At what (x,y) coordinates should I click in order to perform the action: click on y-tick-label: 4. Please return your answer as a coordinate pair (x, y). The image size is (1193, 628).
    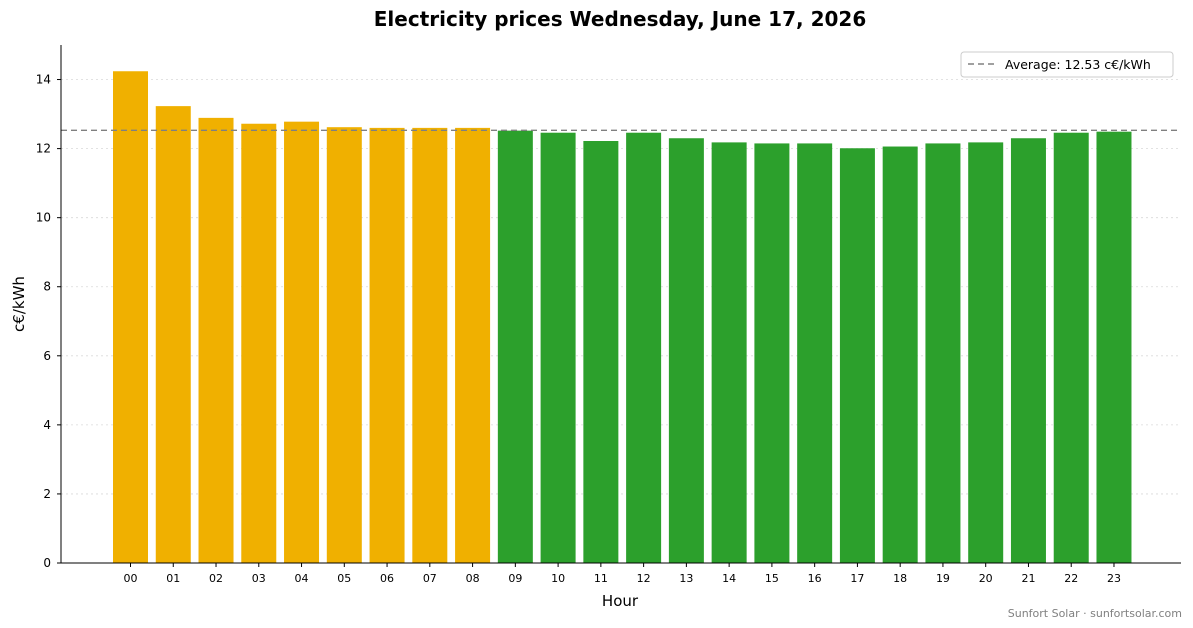
    Looking at the image, I should click on (47, 425).